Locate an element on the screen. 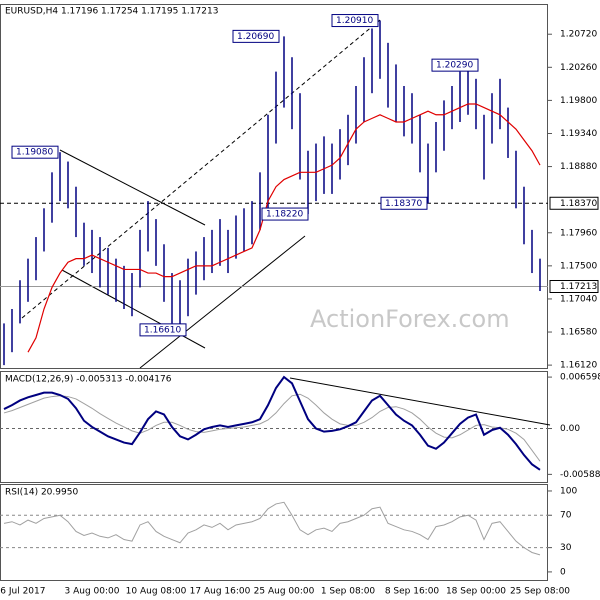 The height and width of the screenshot is (600, 600). y-tick-label: 0 is located at coordinates (563, 572).